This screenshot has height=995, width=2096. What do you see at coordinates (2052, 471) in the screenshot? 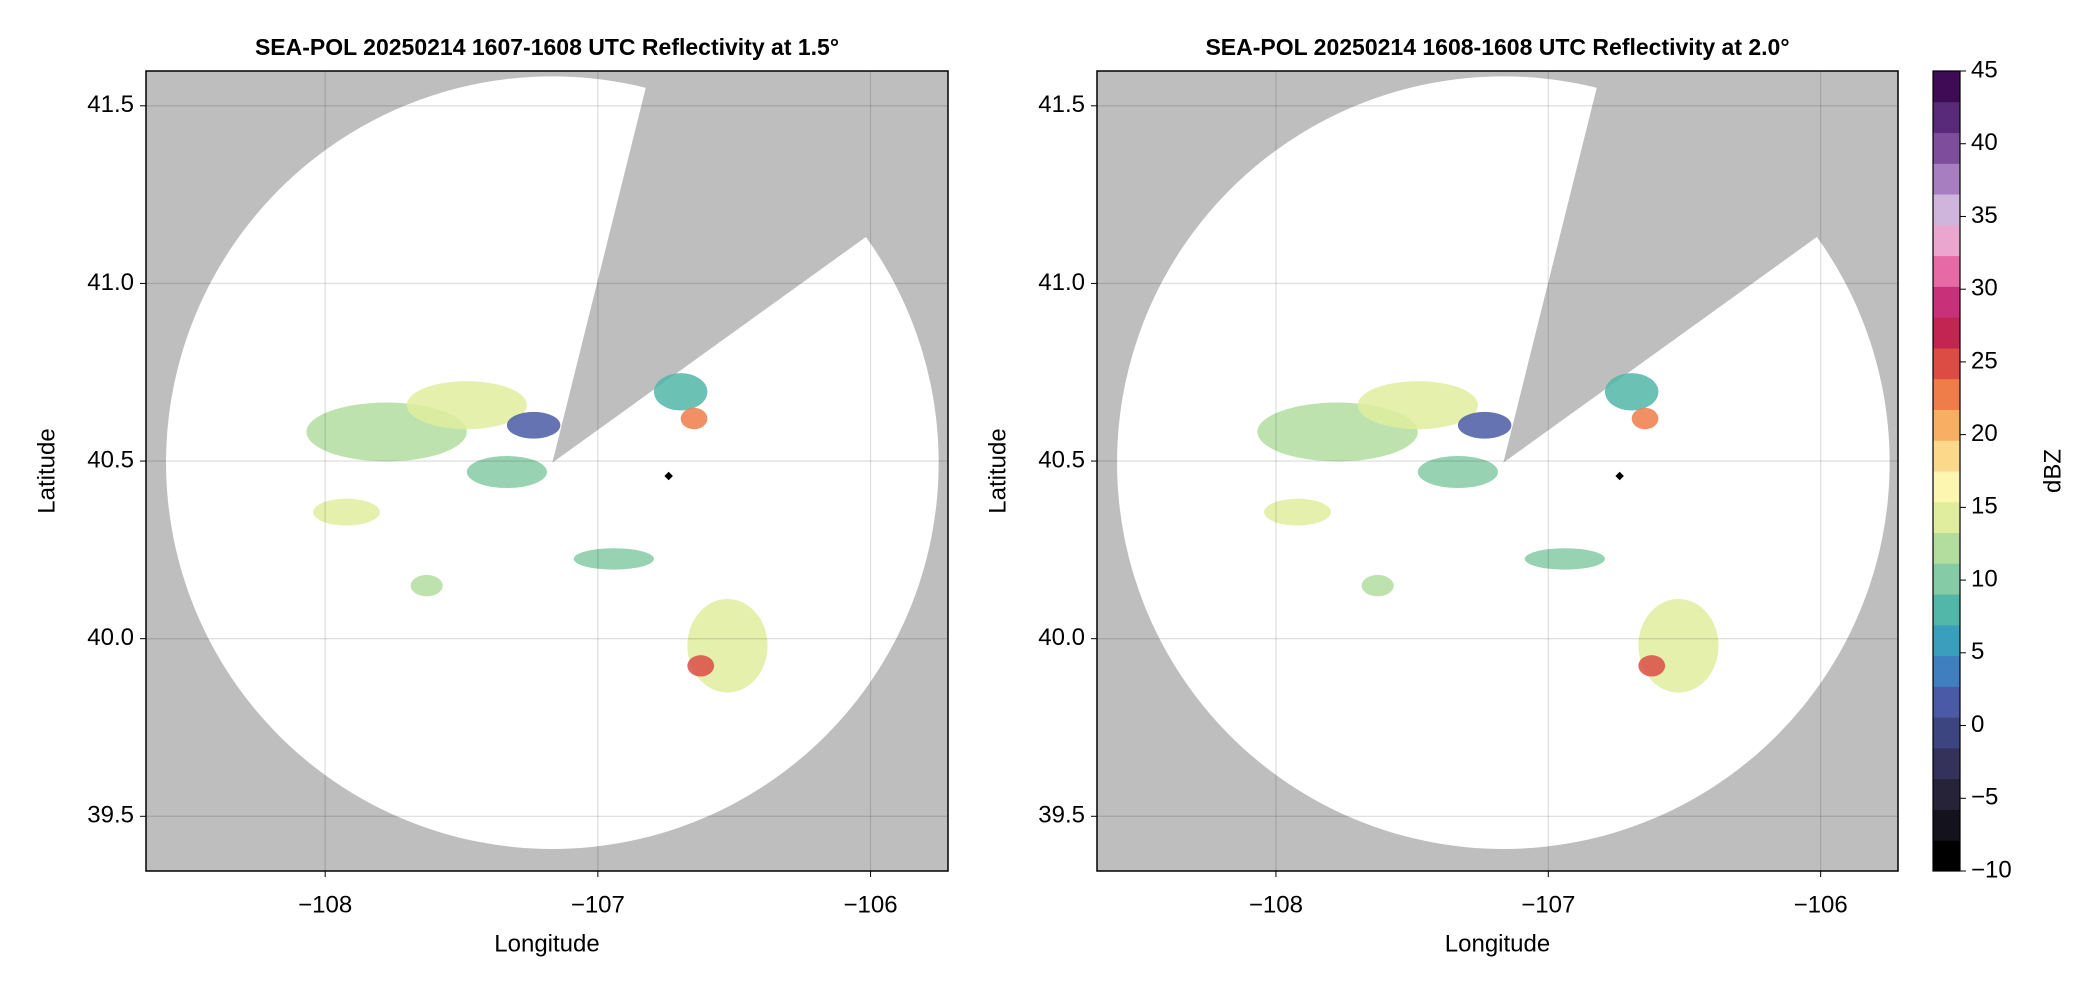
I see `colorbar-label: dBZ` at bounding box center [2052, 471].